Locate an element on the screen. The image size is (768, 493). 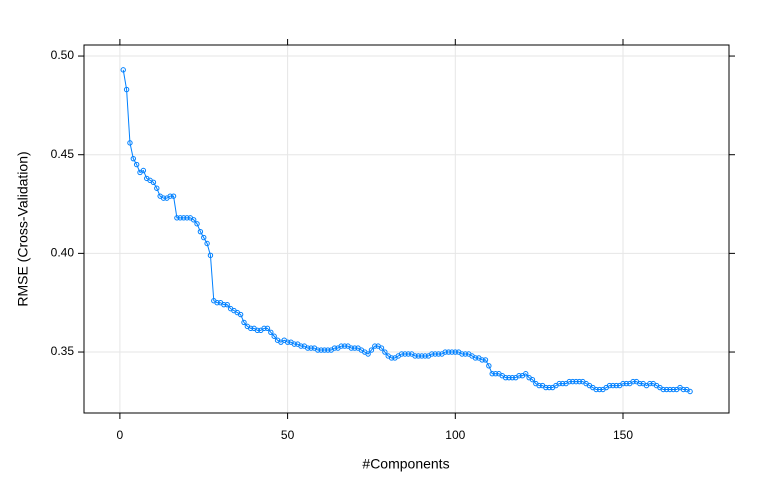
x-tick-label: 50 is located at coordinates (288, 435).